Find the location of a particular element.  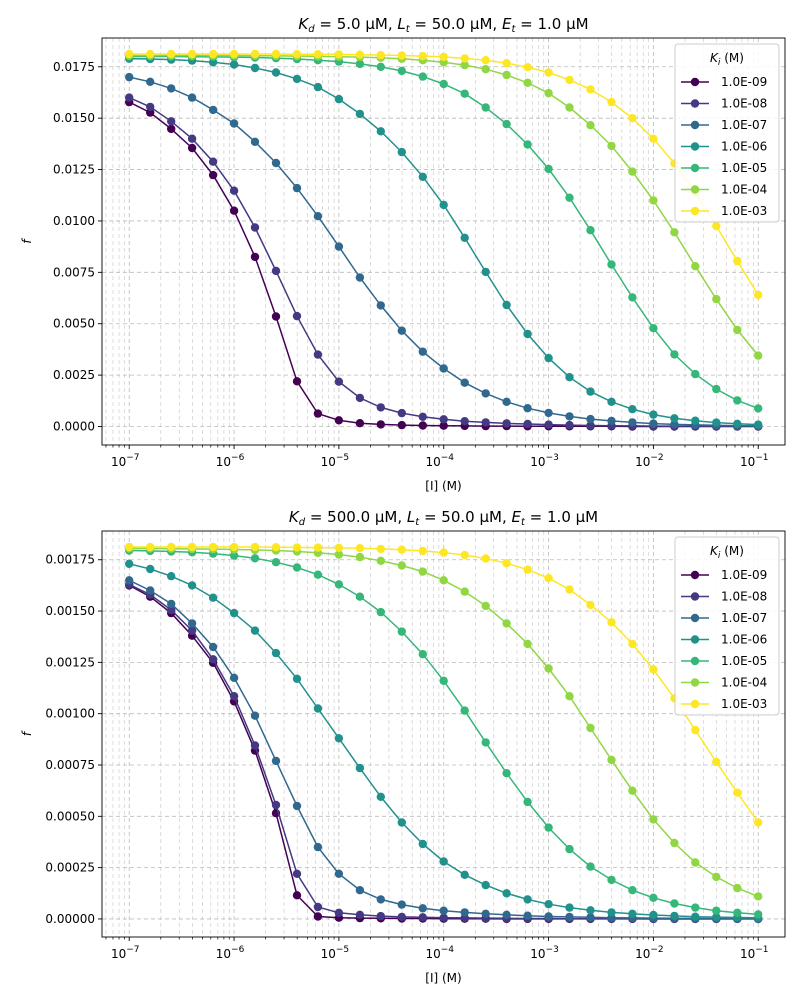

legend-label: 1.0E-07 is located at coordinates (744, 125).